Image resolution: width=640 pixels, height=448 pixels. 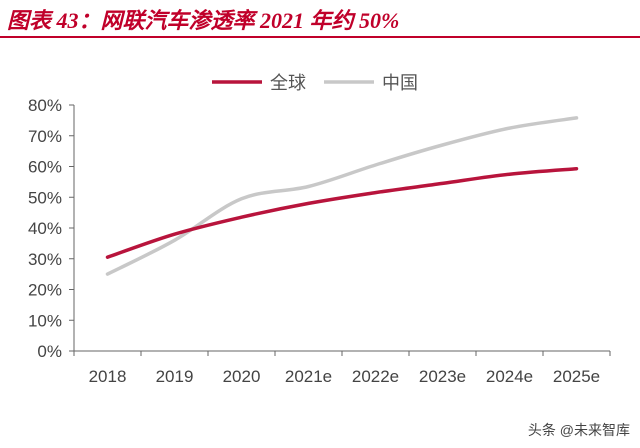 What do you see at coordinates (45, 167) in the screenshot?
I see `y-tick-label: 60%` at bounding box center [45, 167].